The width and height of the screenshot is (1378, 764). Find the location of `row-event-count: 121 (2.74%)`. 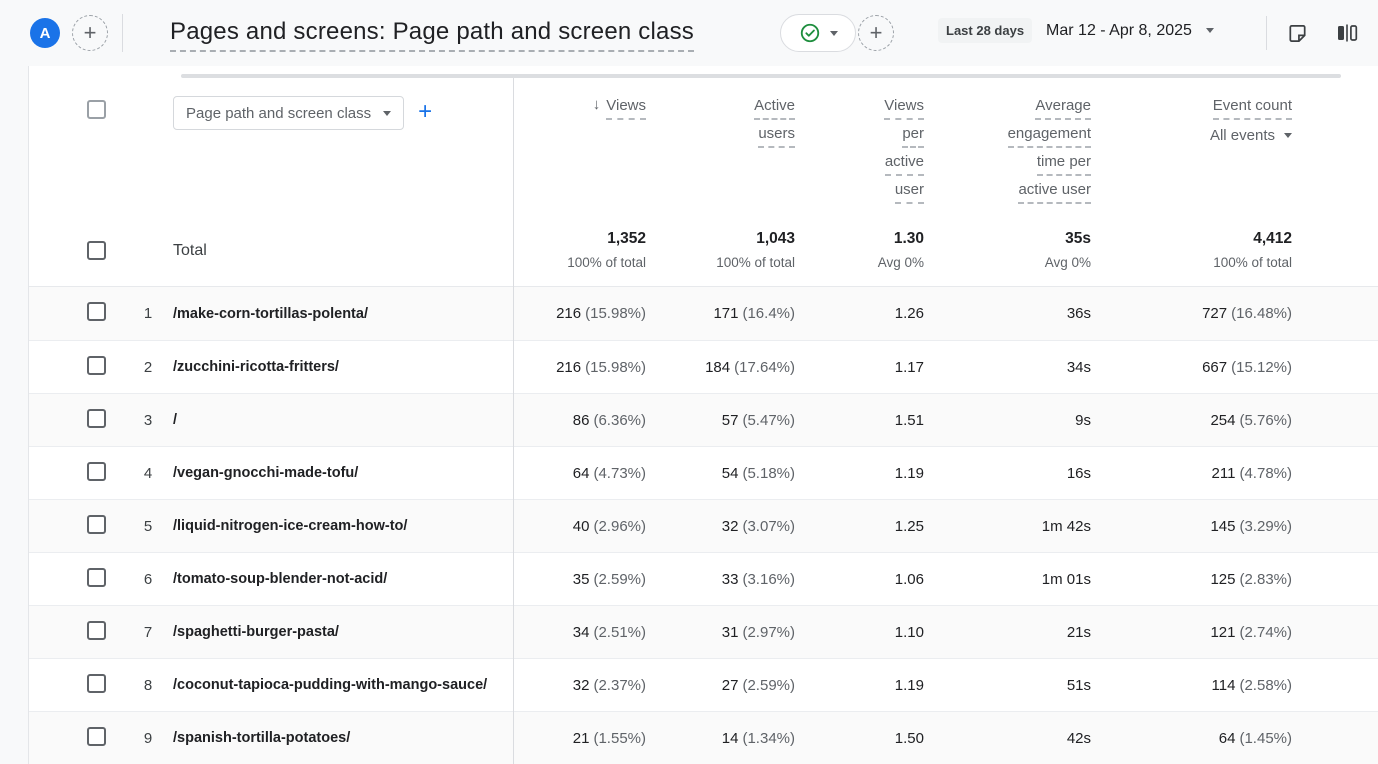

row-event-count: 121 (2.74%) is located at coordinates (1251, 632).